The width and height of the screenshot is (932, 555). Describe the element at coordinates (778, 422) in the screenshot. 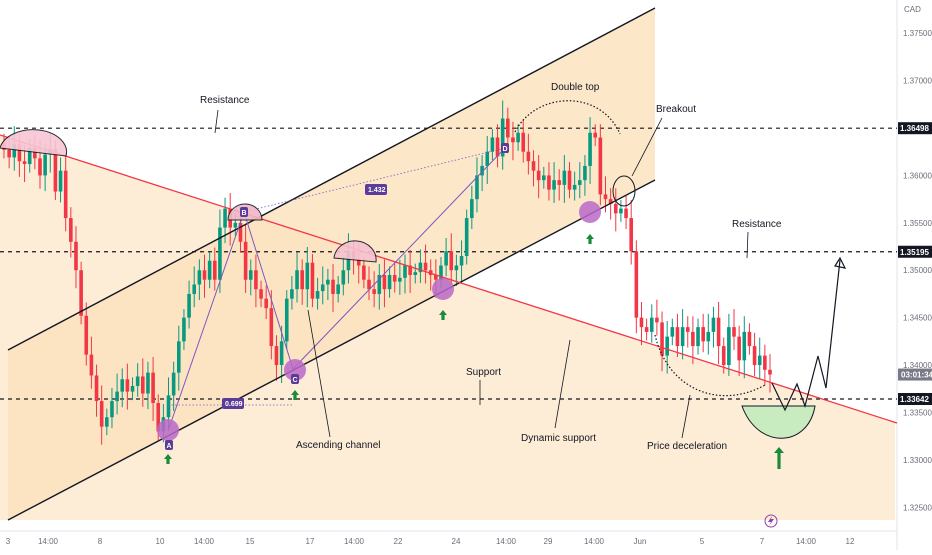

I see `support-bowl` at that location.